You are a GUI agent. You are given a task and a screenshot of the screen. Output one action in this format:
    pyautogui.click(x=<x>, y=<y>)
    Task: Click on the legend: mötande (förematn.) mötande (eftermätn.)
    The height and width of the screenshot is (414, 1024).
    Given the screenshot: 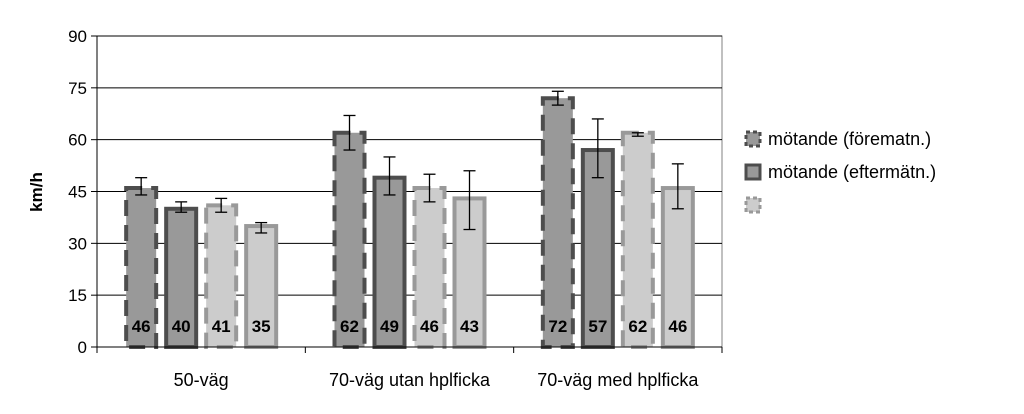 What is the action you would take?
    pyautogui.click(x=840, y=171)
    